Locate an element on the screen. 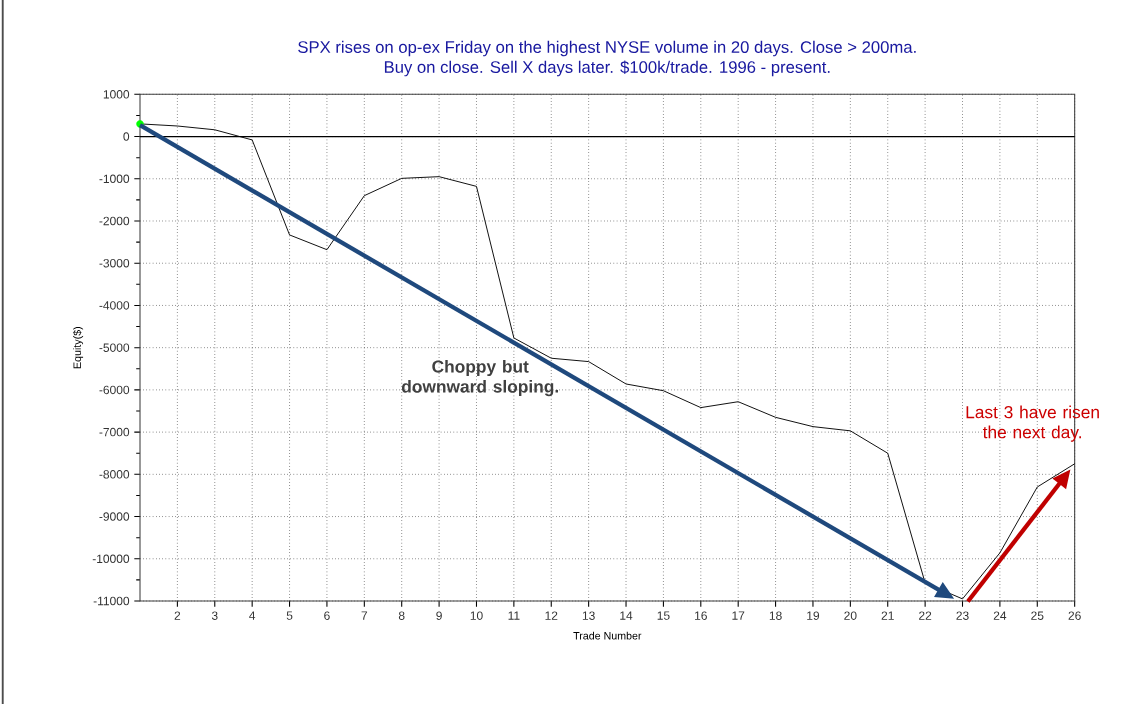 This screenshot has height=704, width=1143. x-tick-label: 7 is located at coordinates (364, 615).